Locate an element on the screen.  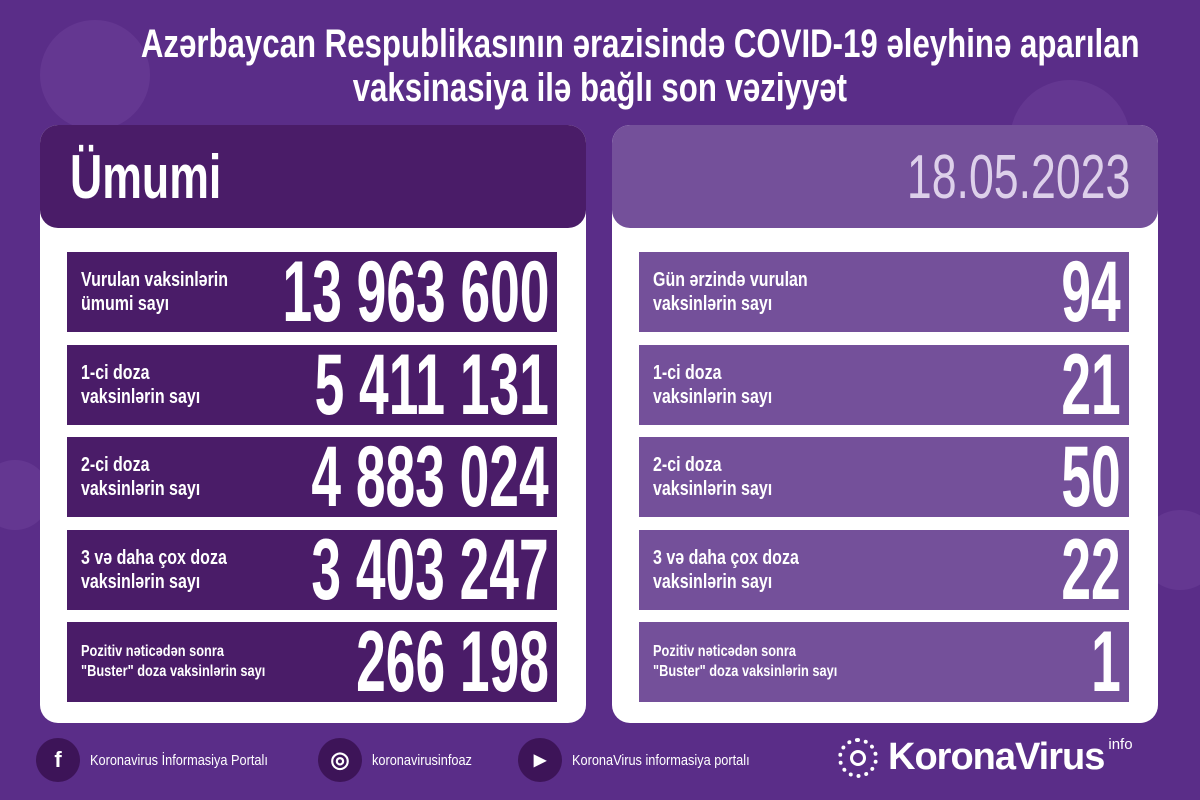
stat-value: 13 963 600 is located at coordinates (415, 292).